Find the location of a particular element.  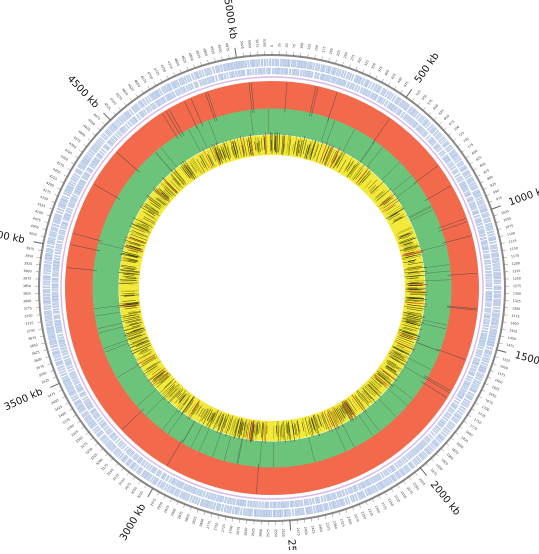

minor-tick-label: 4600 is located at coordinates (125, 92).